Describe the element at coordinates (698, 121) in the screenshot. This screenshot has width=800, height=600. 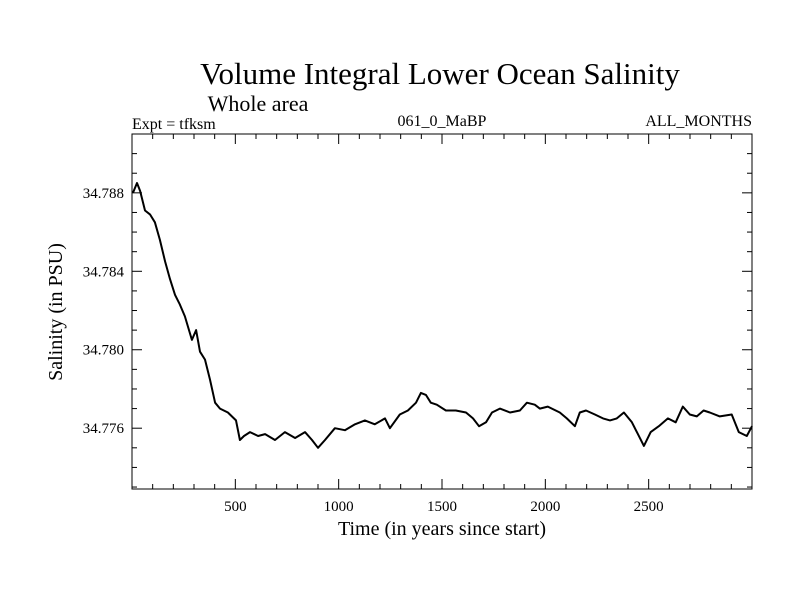
I see `months-label: ALL_MONTHS` at that location.